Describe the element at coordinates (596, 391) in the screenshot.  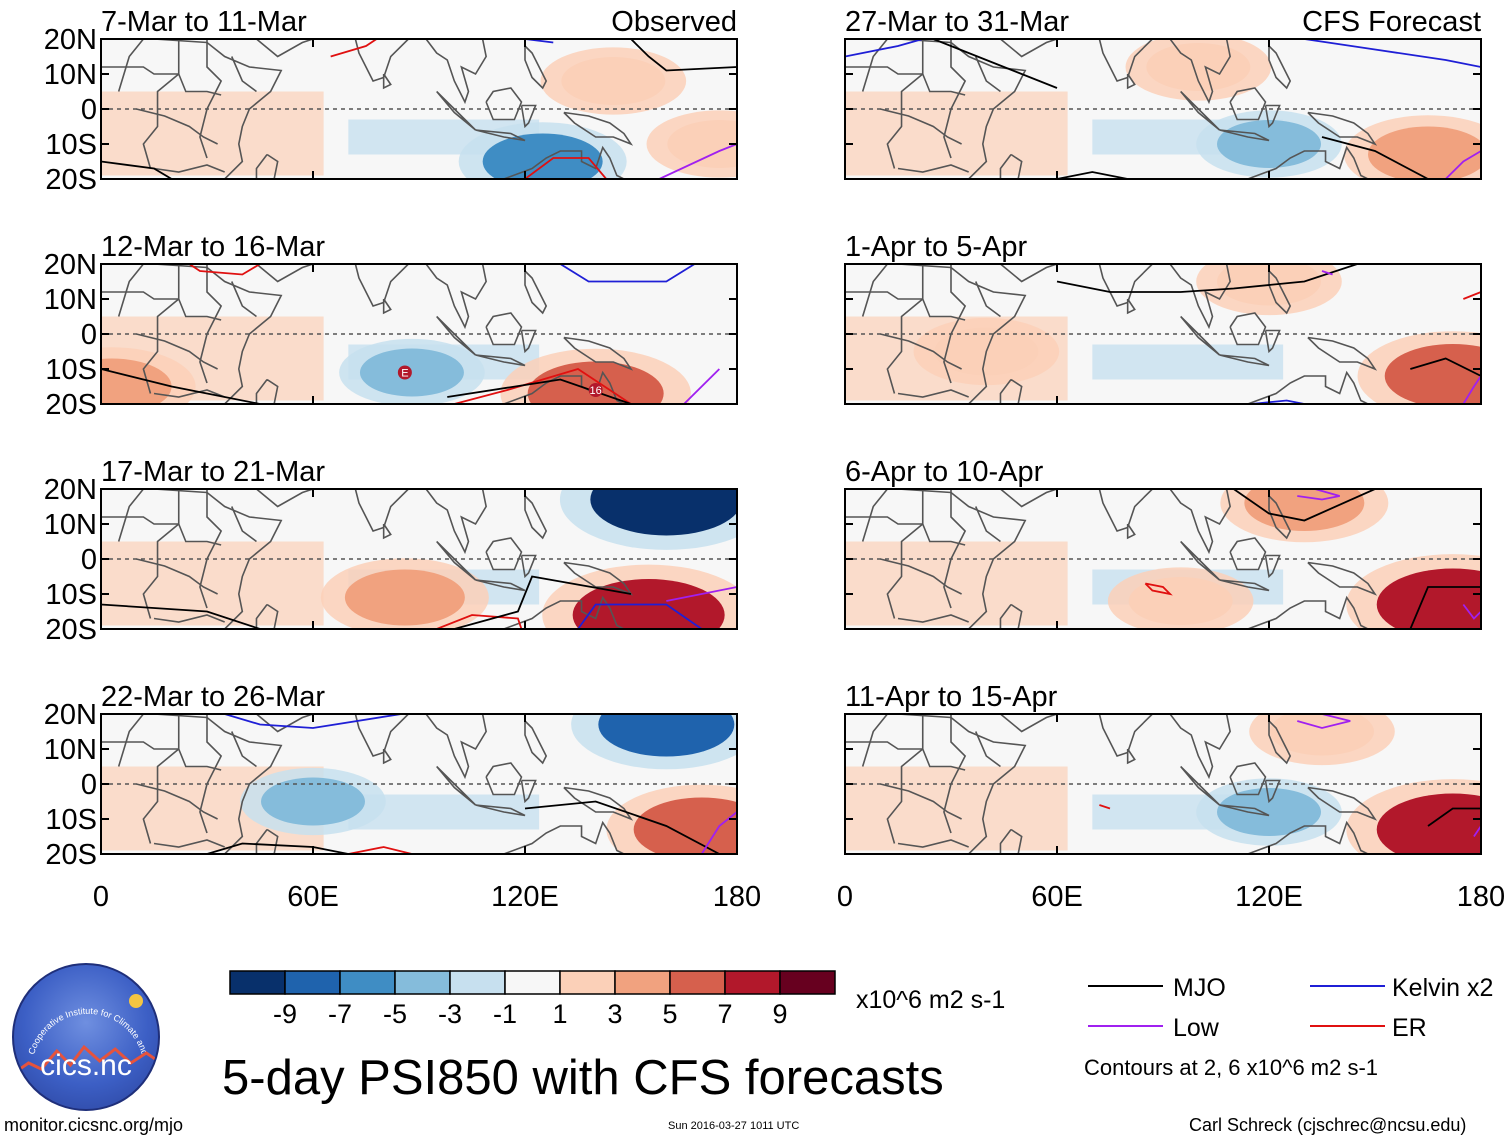
I see `panel-value-label: 16` at that location.